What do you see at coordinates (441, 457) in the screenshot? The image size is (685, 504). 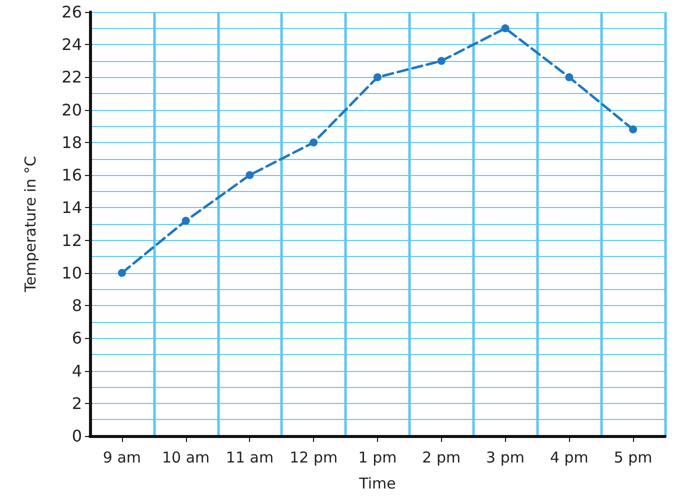 I see `x-tick-label: 2 pm` at bounding box center [441, 457].